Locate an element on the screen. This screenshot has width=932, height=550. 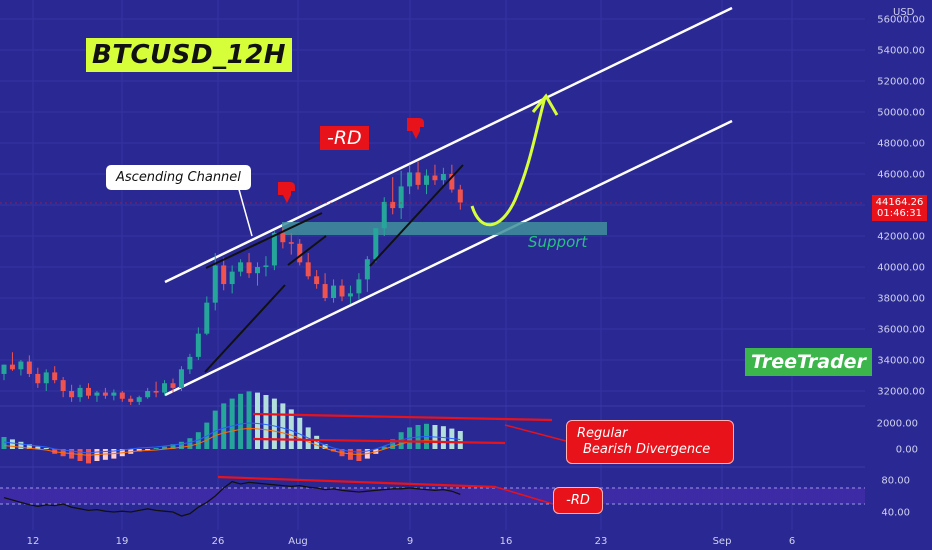
trendlines is located at coordinates (334, 268).